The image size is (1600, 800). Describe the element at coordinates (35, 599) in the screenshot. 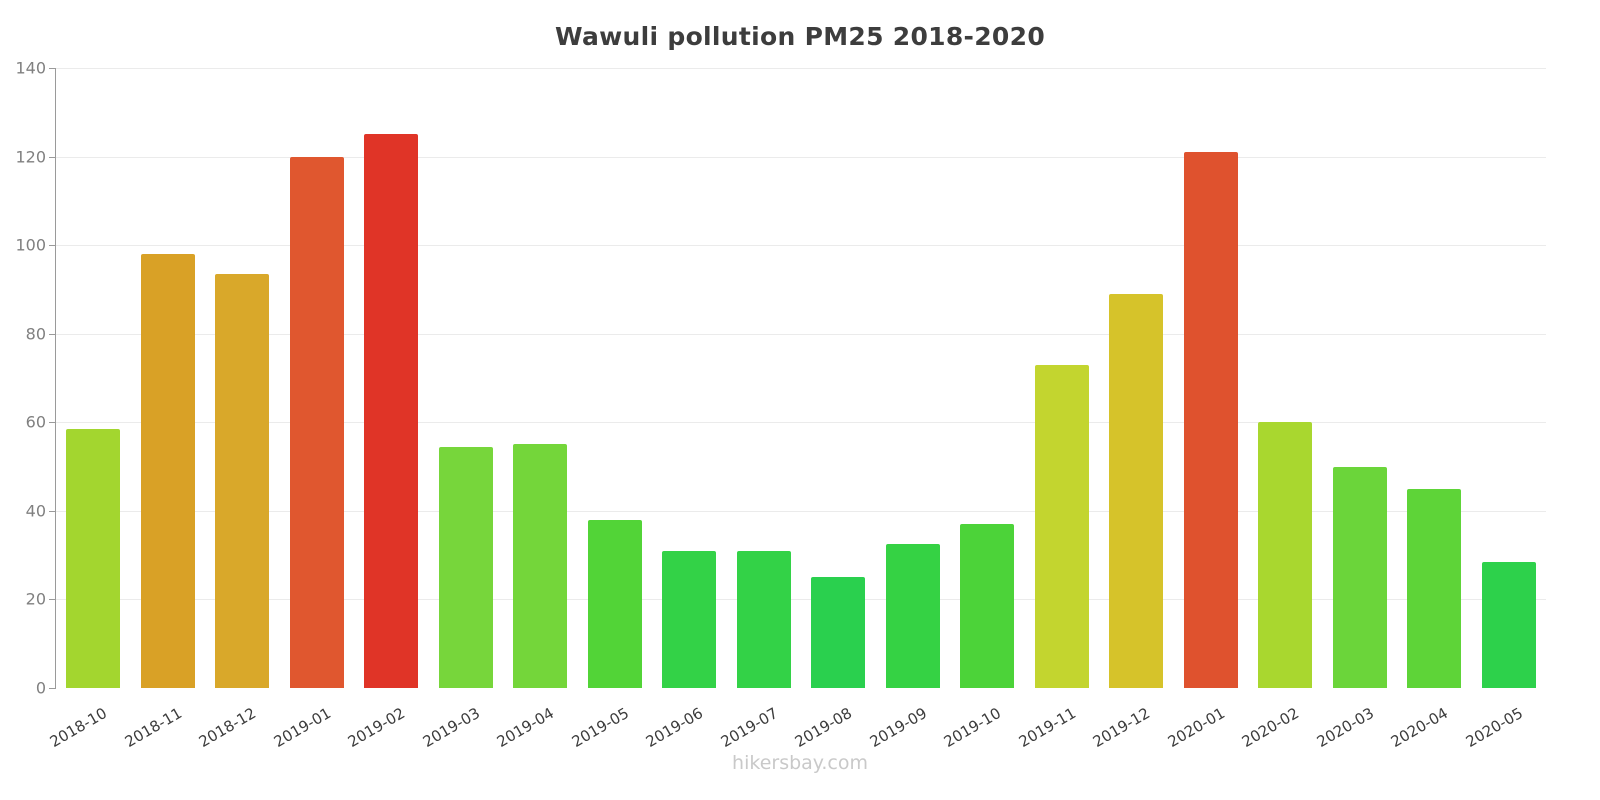

I see `y-axis-label: 20` at that location.